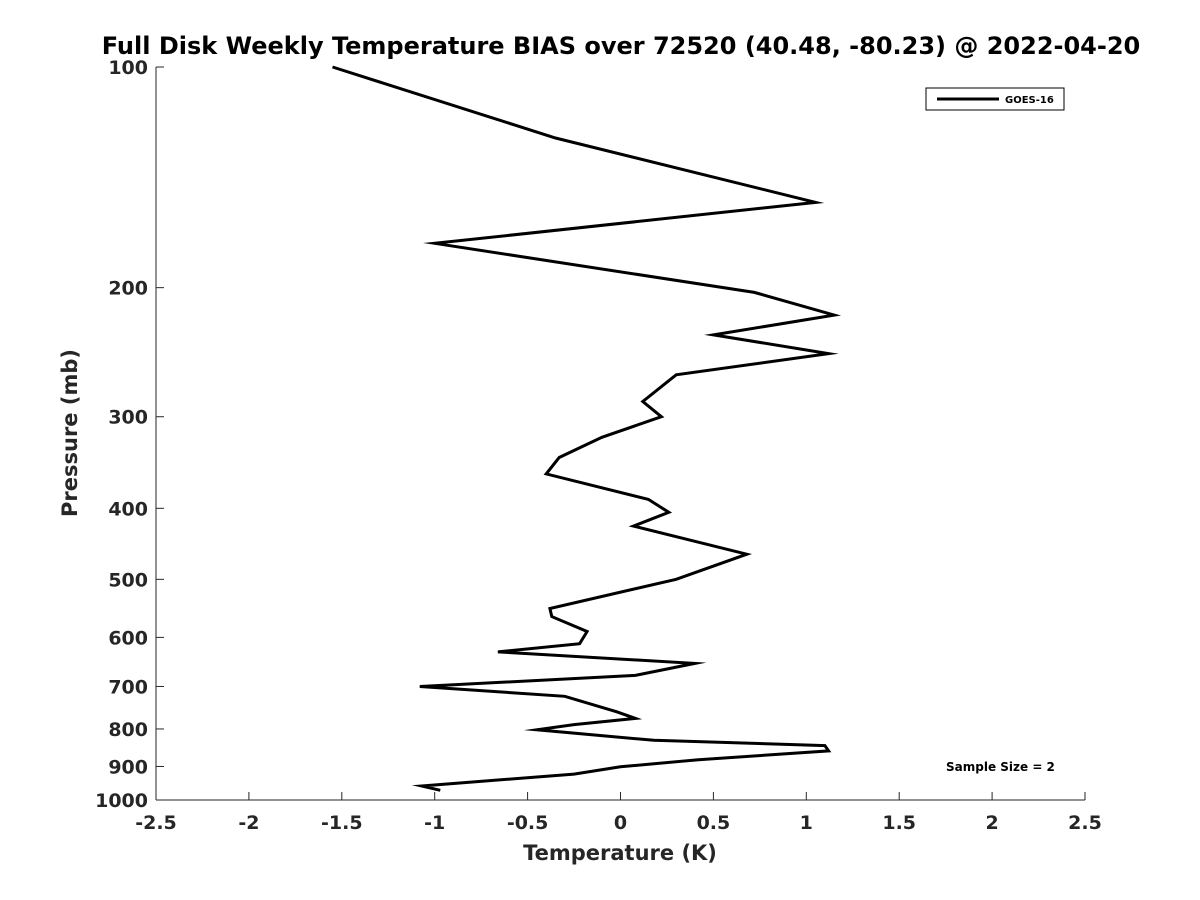 This screenshot has width=1200, height=900. What do you see at coordinates (991, 823) in the screenshot?
I see `x-tick-label: 2` at bounding box center [991, 823].